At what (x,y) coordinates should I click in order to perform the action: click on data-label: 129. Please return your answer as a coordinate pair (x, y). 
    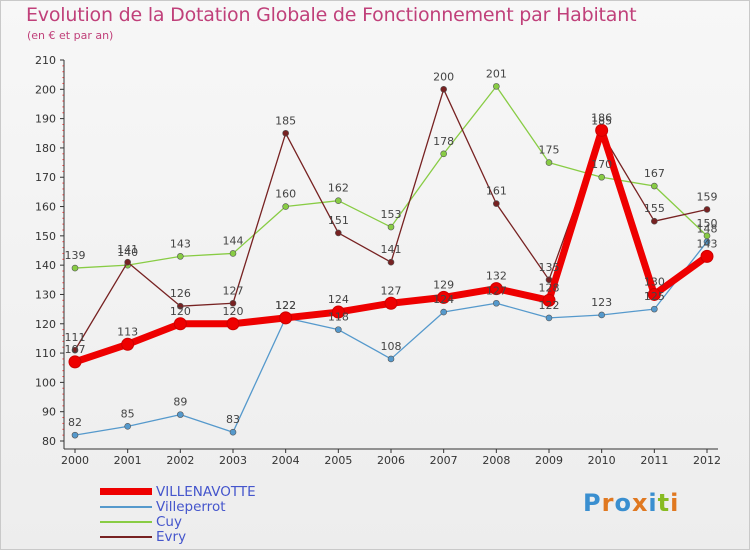
    Looking at the image, I should click on (443, 284).